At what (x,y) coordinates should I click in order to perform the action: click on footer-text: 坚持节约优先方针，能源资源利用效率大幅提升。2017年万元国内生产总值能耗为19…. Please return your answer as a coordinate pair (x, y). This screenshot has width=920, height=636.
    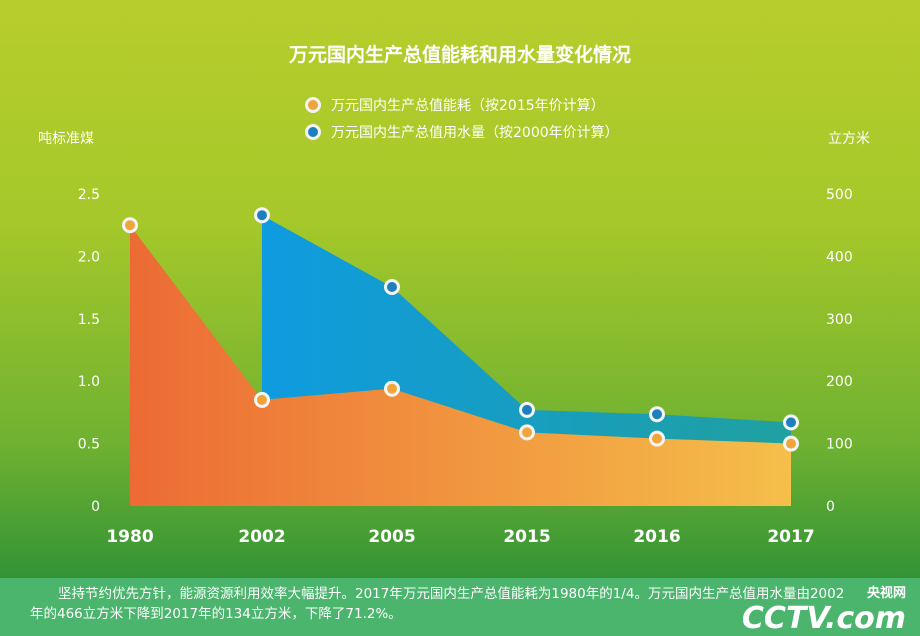
    Looking at the image, I should click on (437, 604).